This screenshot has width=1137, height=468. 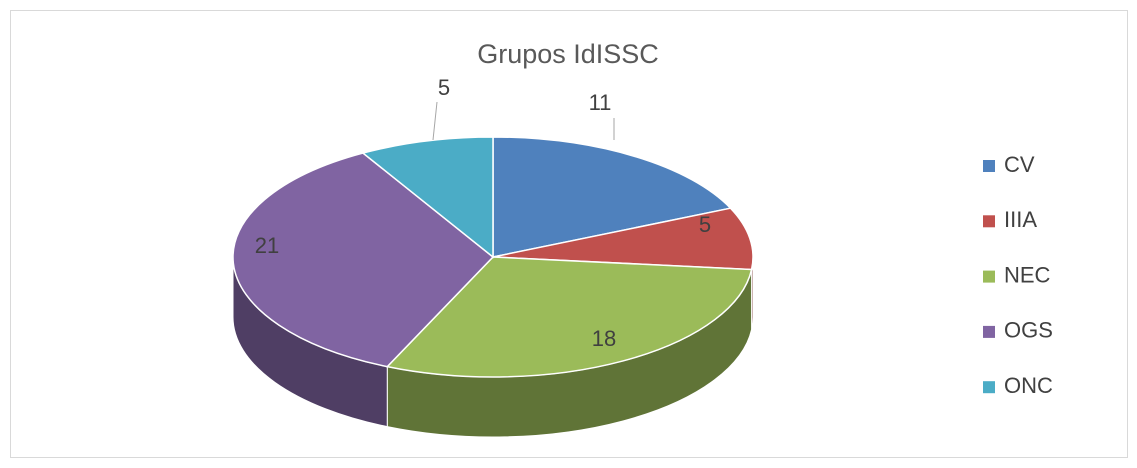 I want to click on legend-label: IIIA, so click(x=1020, y=219).